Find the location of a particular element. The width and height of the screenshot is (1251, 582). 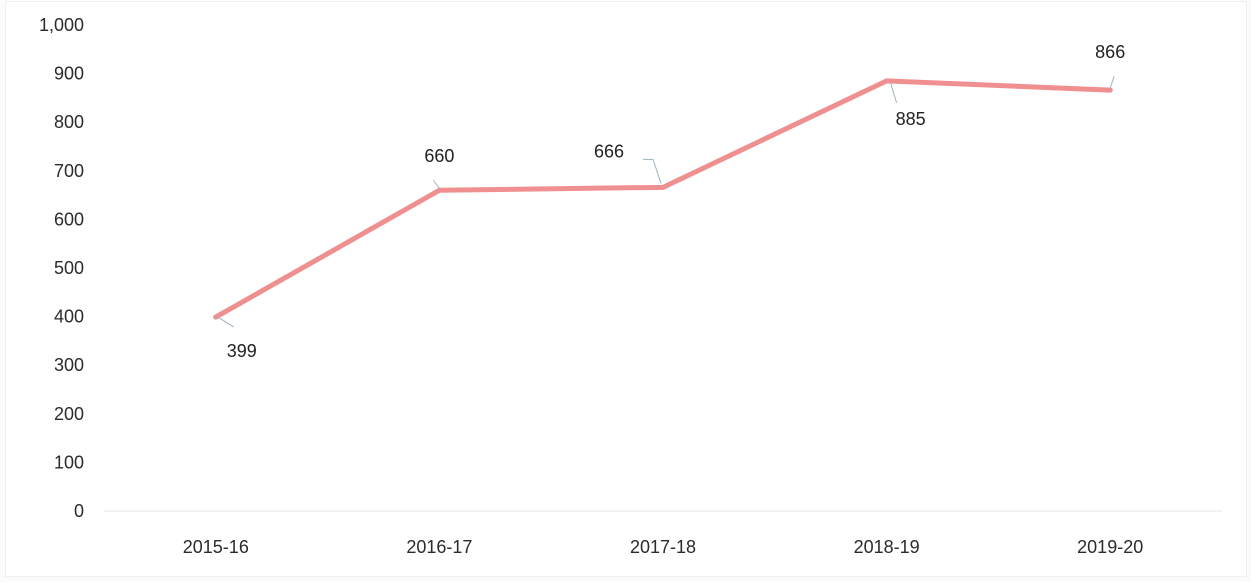

y-tick-label: 400 is located at coordinates (69, 317).